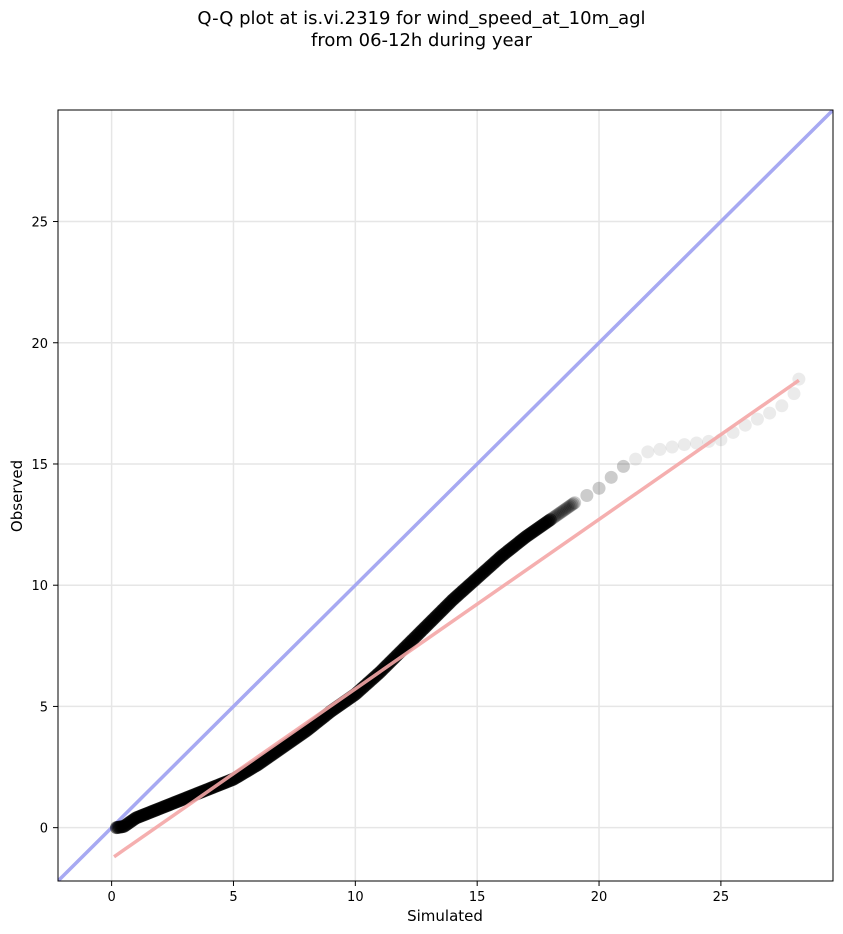  I want to click on y-axis-label: Observed, so click(17, 496).